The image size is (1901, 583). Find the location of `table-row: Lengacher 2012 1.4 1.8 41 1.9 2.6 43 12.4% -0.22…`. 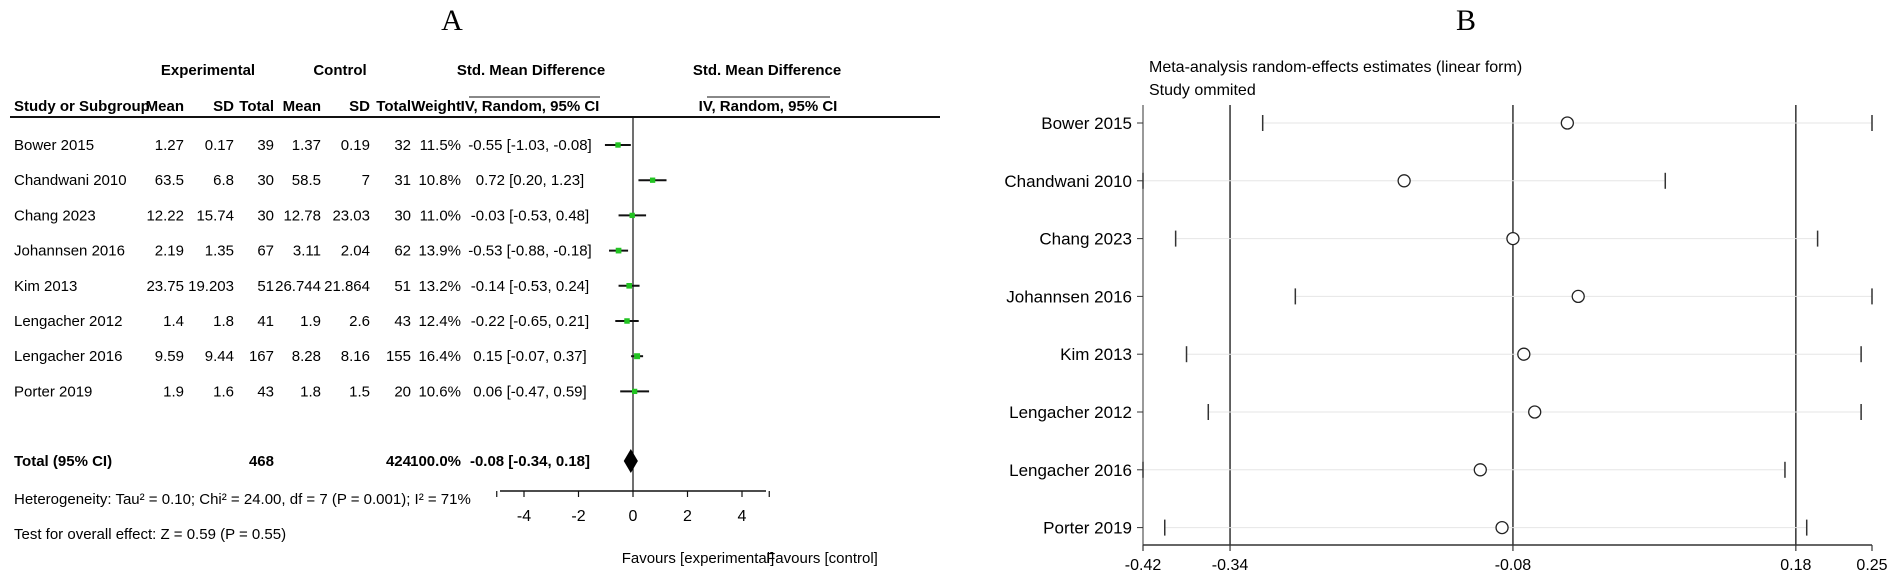

table-row: Lengacher 2012 1.4 1.8 41 1.9 2.6 43 12.4% -0.22… is located at coordinates (301, 321).